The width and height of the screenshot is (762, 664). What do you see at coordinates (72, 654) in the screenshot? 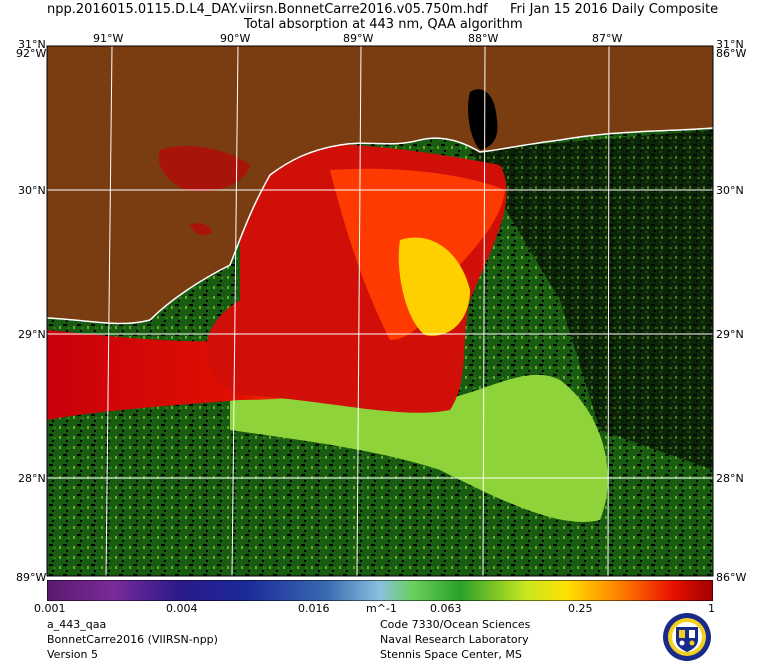
I see `footer-version: Version 5` at bounding box center [72, 654].